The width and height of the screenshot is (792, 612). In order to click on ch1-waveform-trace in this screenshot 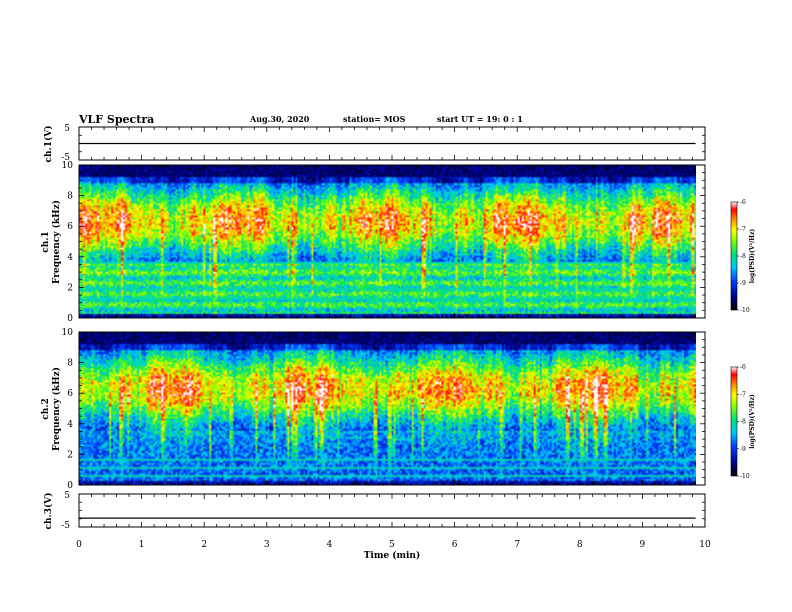, I will do `click(392, 143)`.